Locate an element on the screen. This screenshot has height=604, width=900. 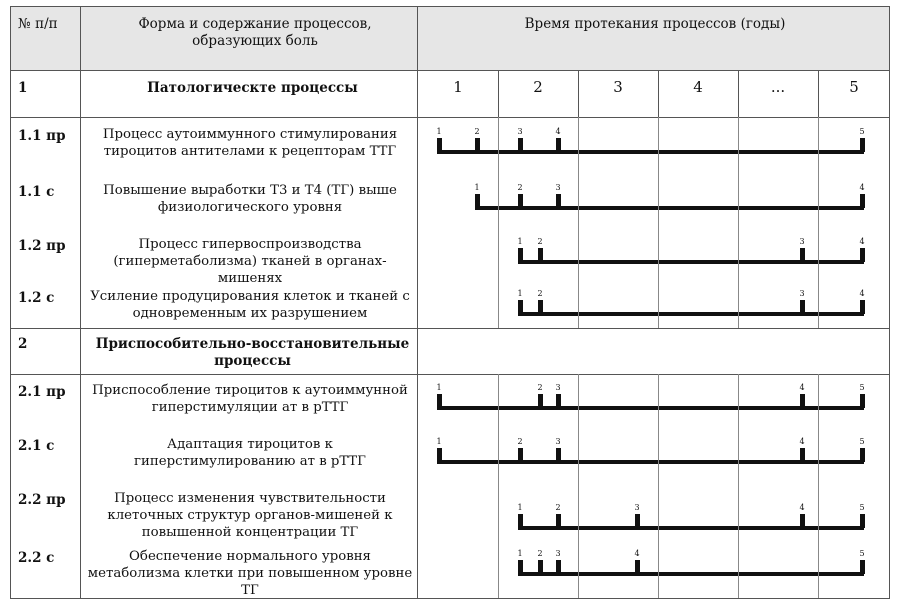
rule-after-section2 is located at coordinates (450, 374).